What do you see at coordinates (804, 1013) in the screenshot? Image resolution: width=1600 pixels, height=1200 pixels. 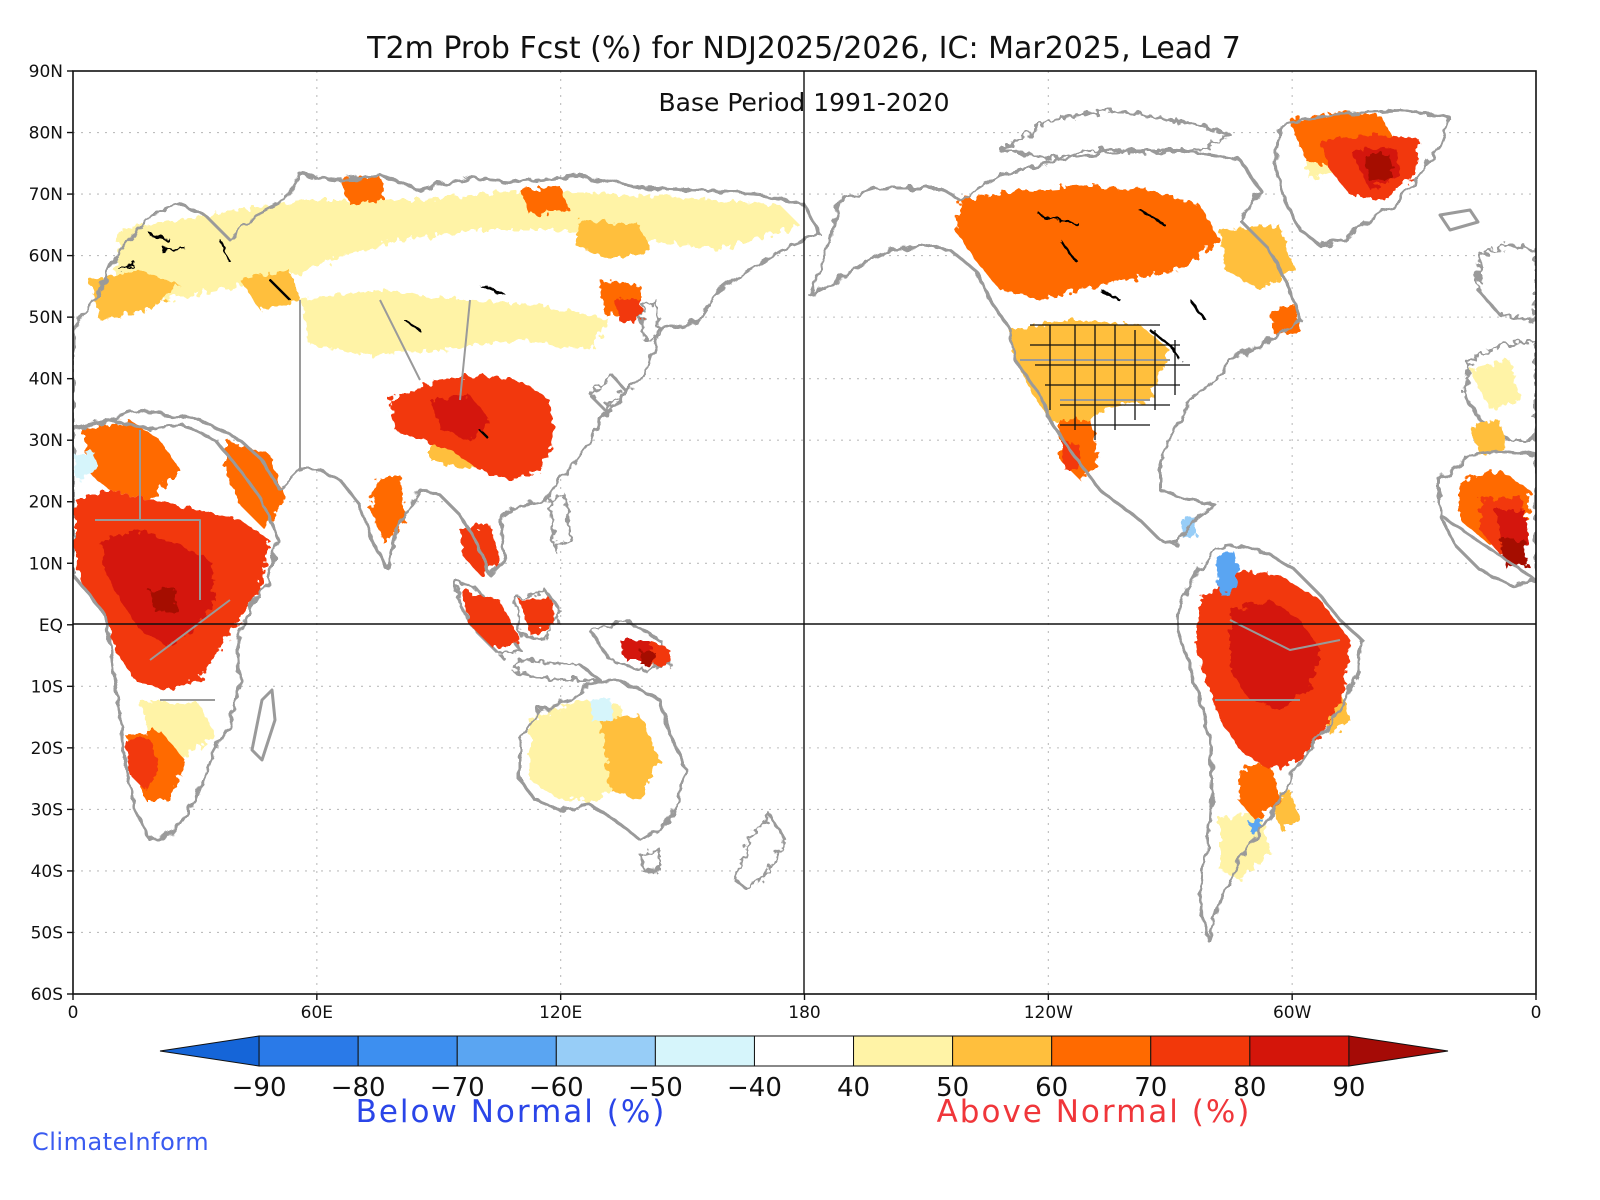 I see `lon-tick-label: 180` at bounding box center [804, 1013].